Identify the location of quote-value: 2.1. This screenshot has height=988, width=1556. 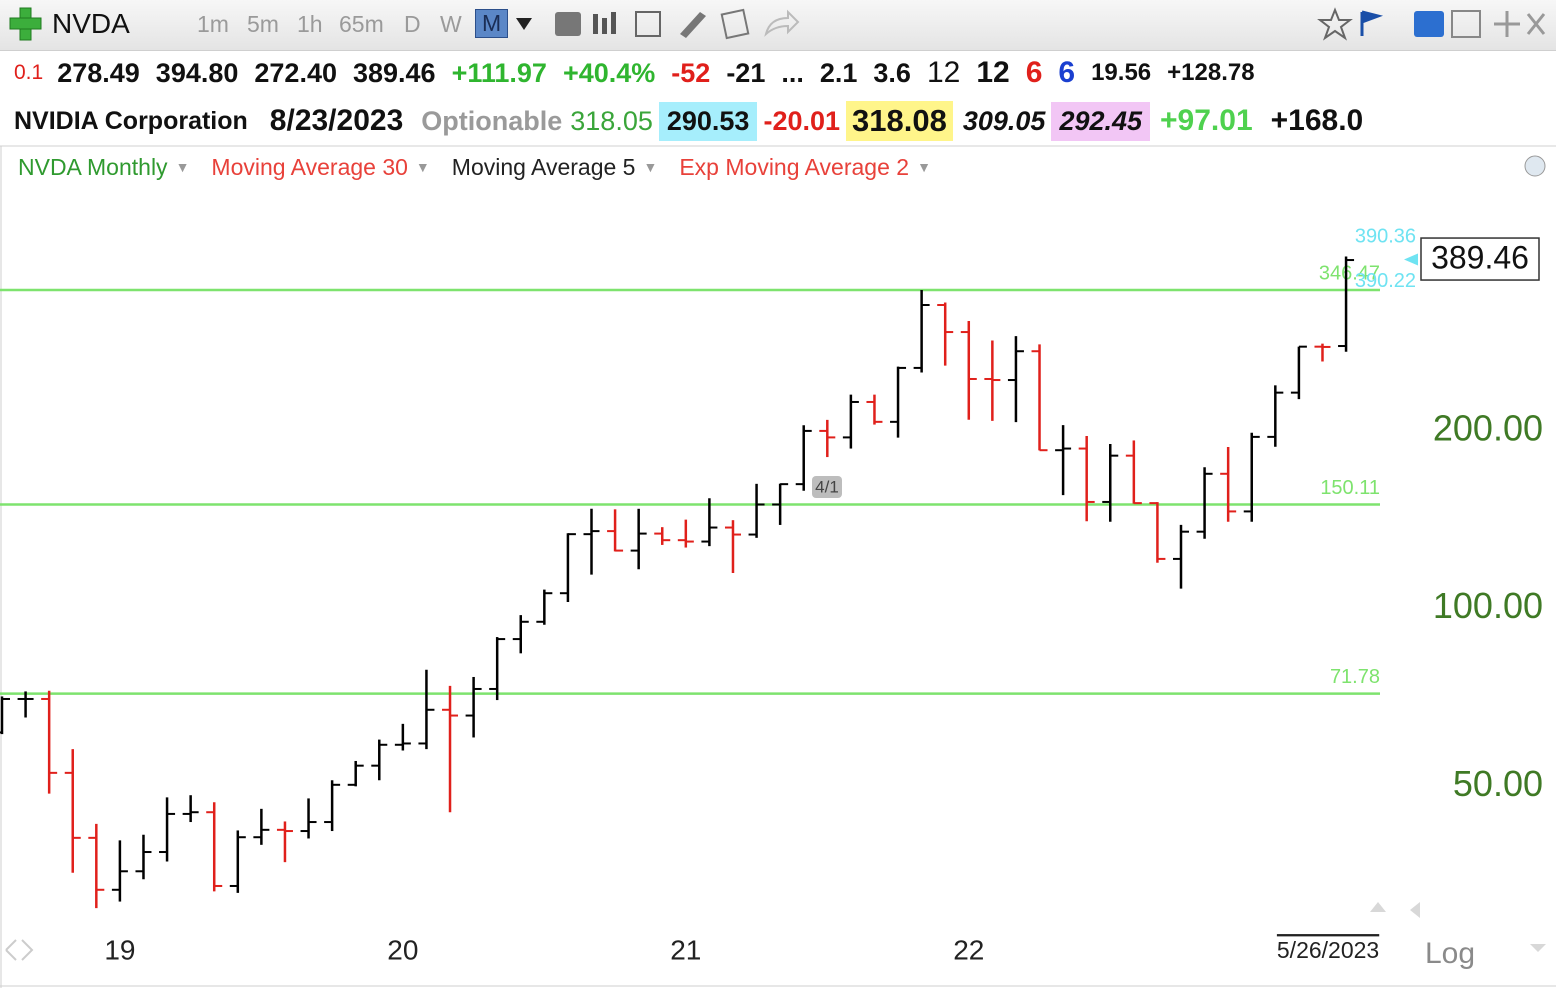
(838, 72).